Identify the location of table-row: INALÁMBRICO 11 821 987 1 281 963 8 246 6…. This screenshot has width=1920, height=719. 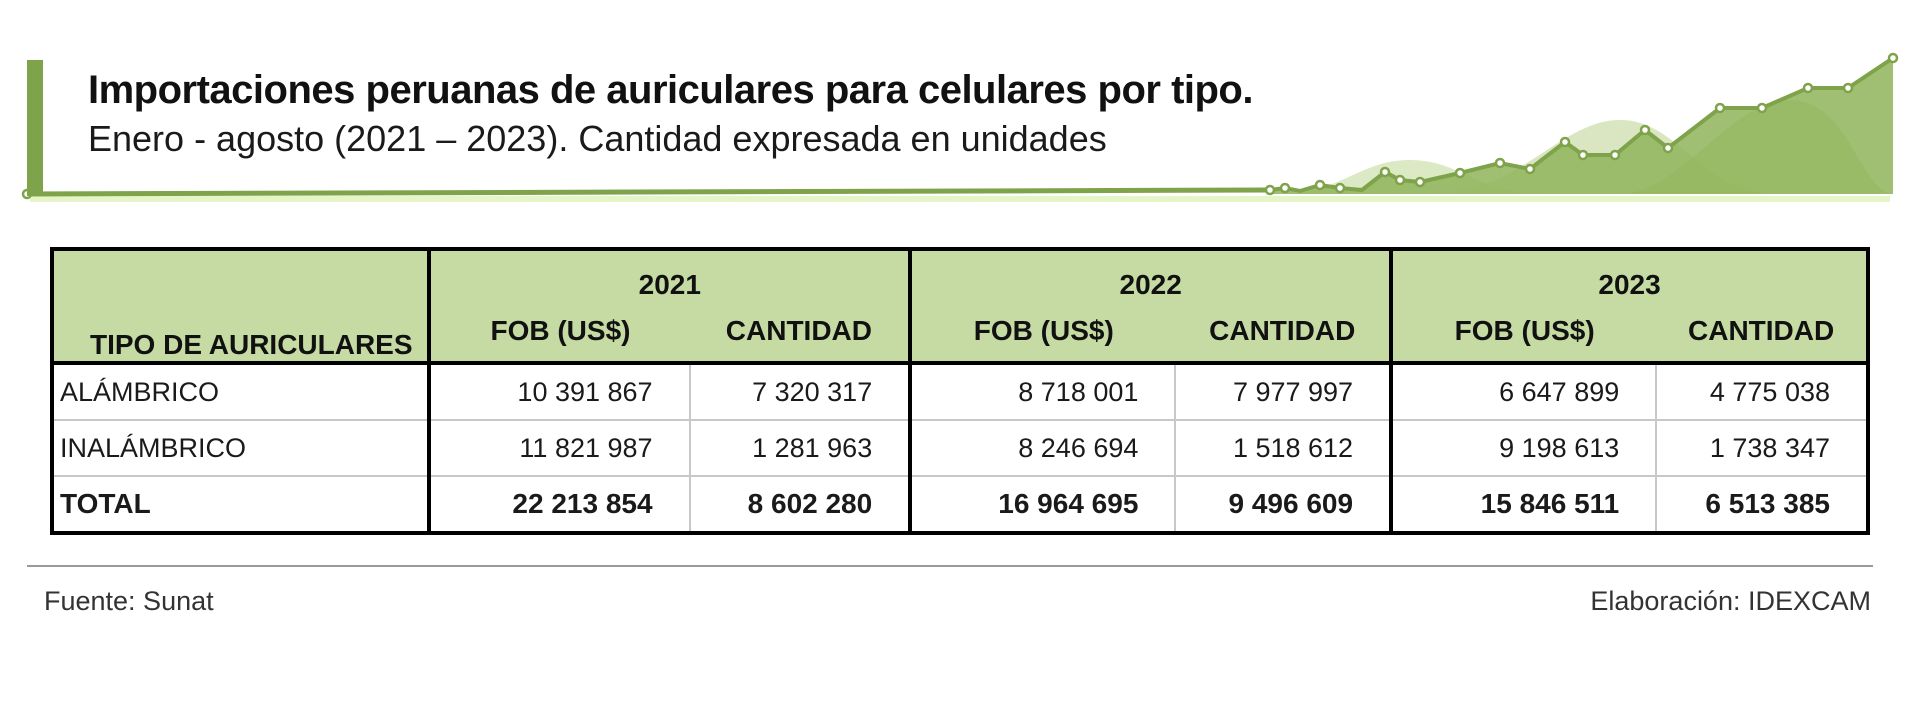
(959, 447).